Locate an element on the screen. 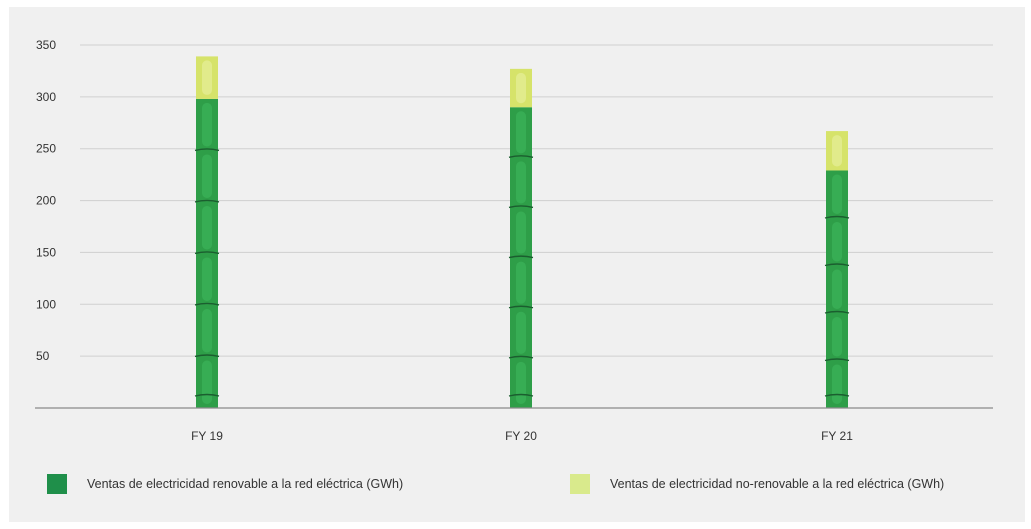 This screenshot has height=529, width=1031. y-tick-label-150: 150 is located at coordinates (46, 252).